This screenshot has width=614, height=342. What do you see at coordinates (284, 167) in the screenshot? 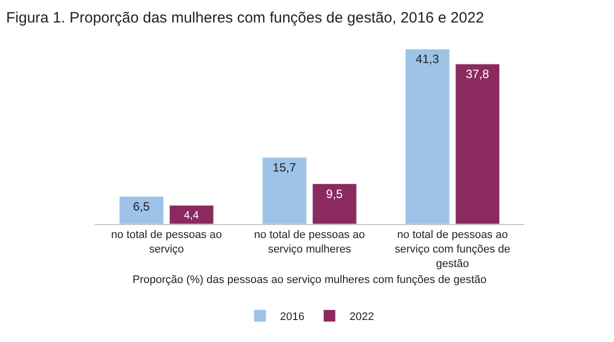
I see `data-label: 15,7` at bounding box center [284, 167].